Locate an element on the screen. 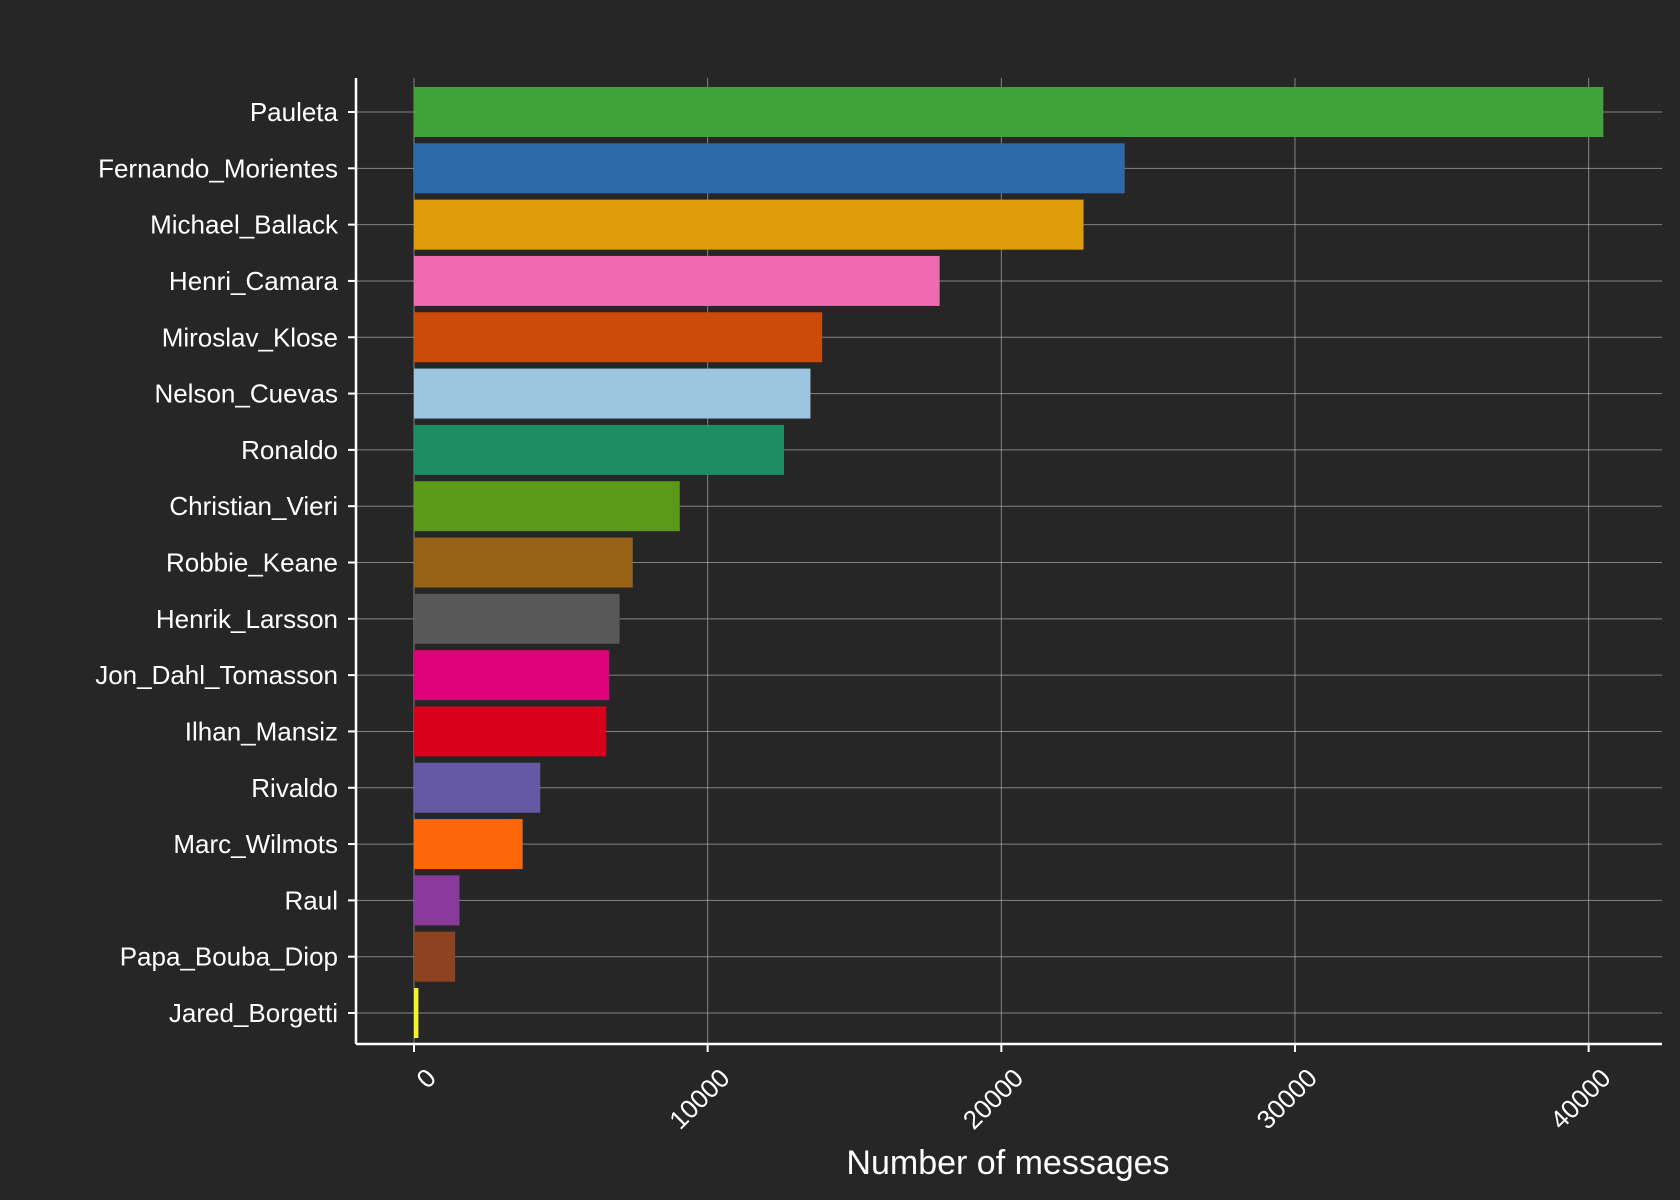  bar-henri-camara is located at coordinates (677, 280).